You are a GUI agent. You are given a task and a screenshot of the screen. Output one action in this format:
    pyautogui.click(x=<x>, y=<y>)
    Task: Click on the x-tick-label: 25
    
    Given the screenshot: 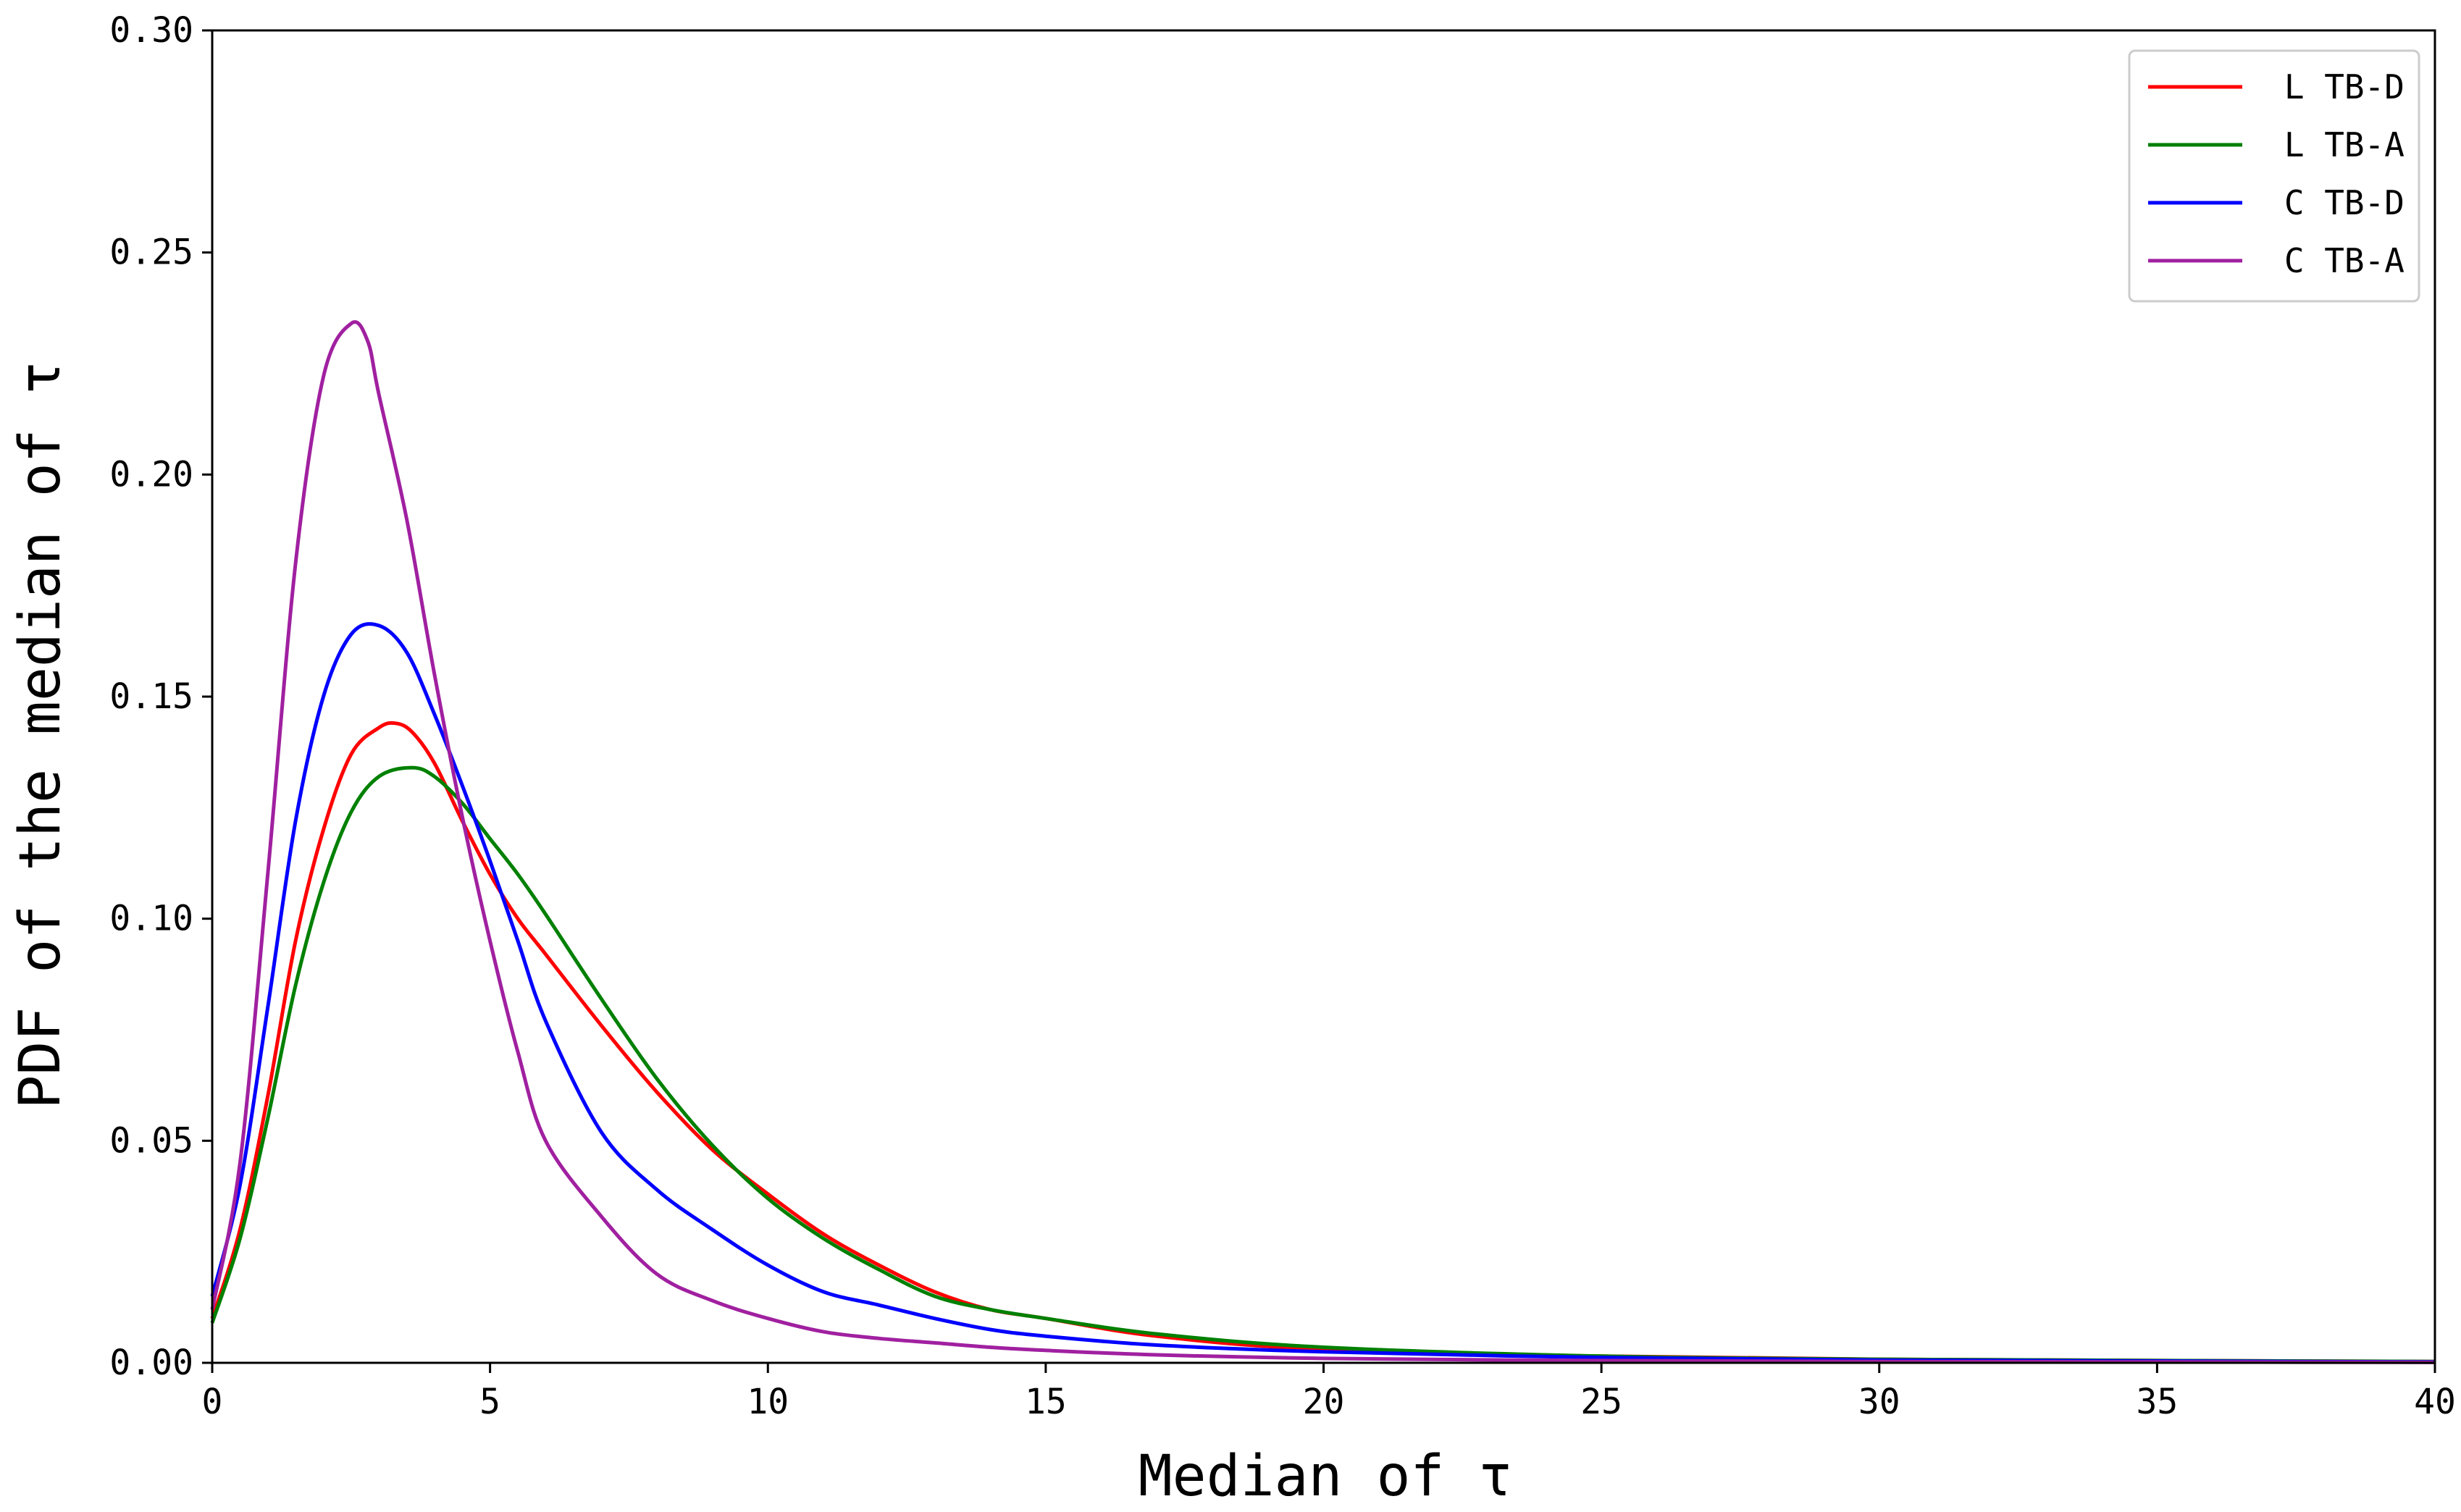 What is the action you would take?
    pyautogui.click(x=1601, y=1402)
    